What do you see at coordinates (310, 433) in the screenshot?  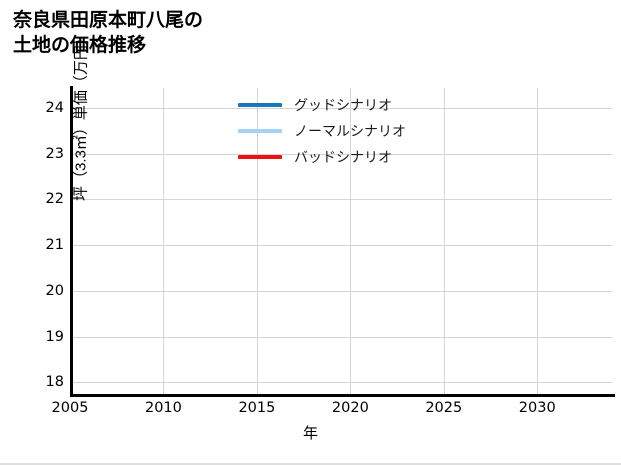 I see `x-axis-title: 年` at bounding box center [310, 433].